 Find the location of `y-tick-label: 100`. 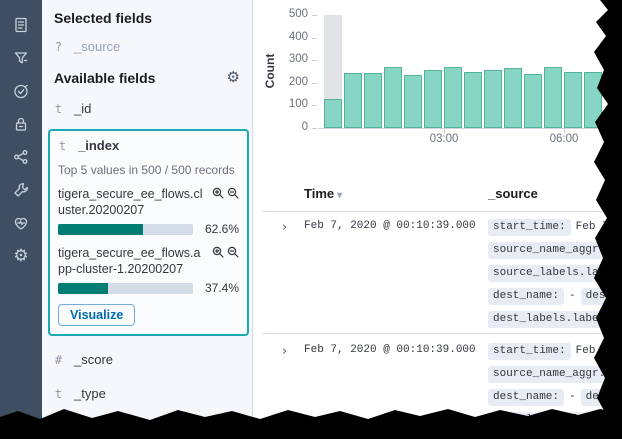

y-tick-label: 100 is located at coordinates (298, 104).